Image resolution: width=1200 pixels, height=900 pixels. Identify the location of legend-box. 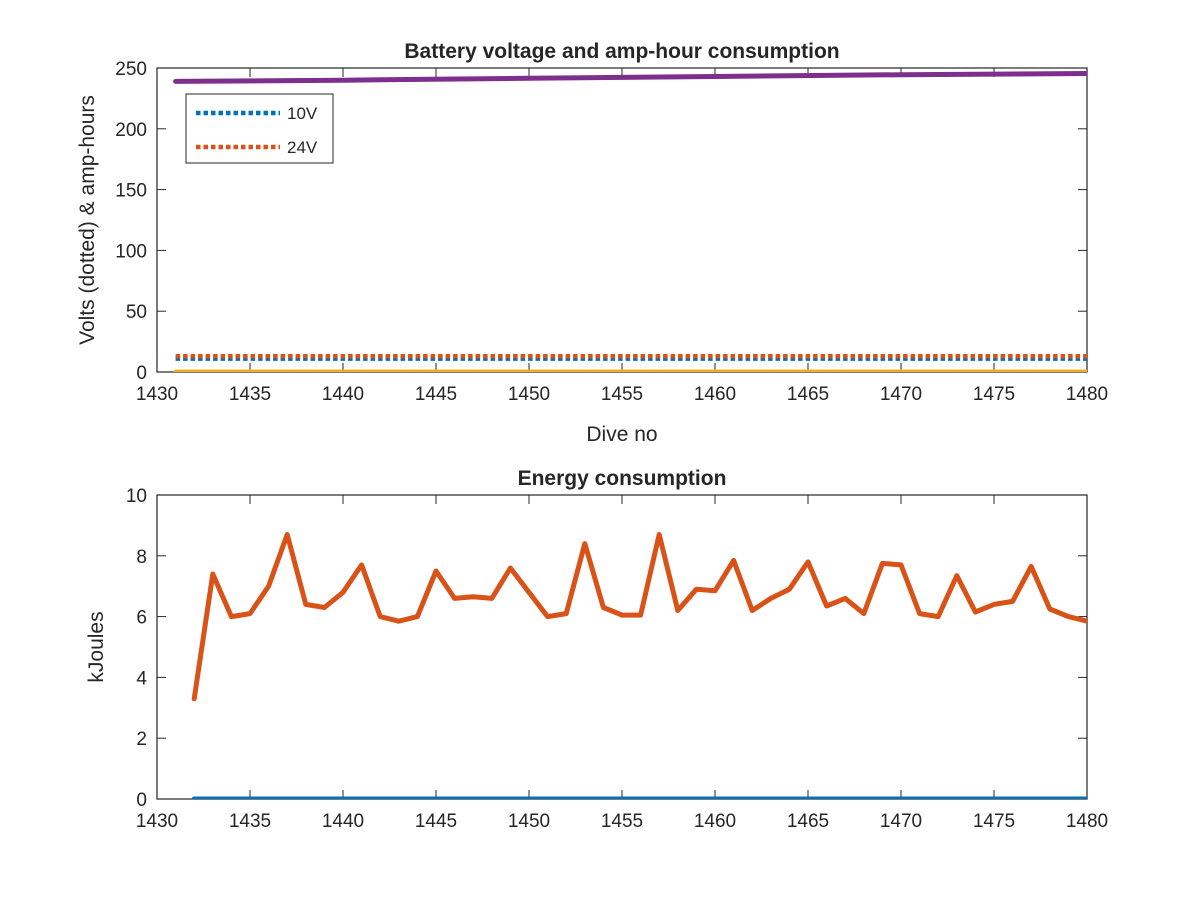
(259, 128).